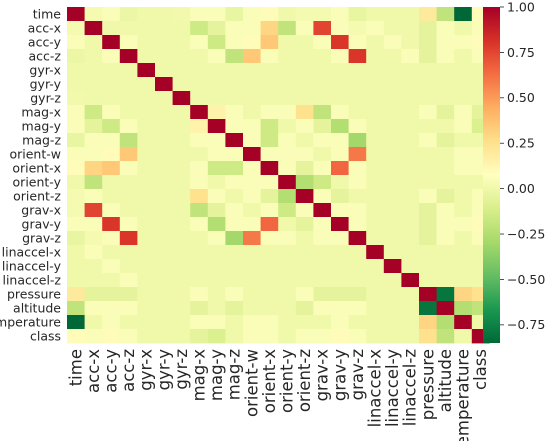  Describe the element at coordinates (340, 98) in the screenshot. I see `heatmap-cell-gyr-z-grav-y` at that location.